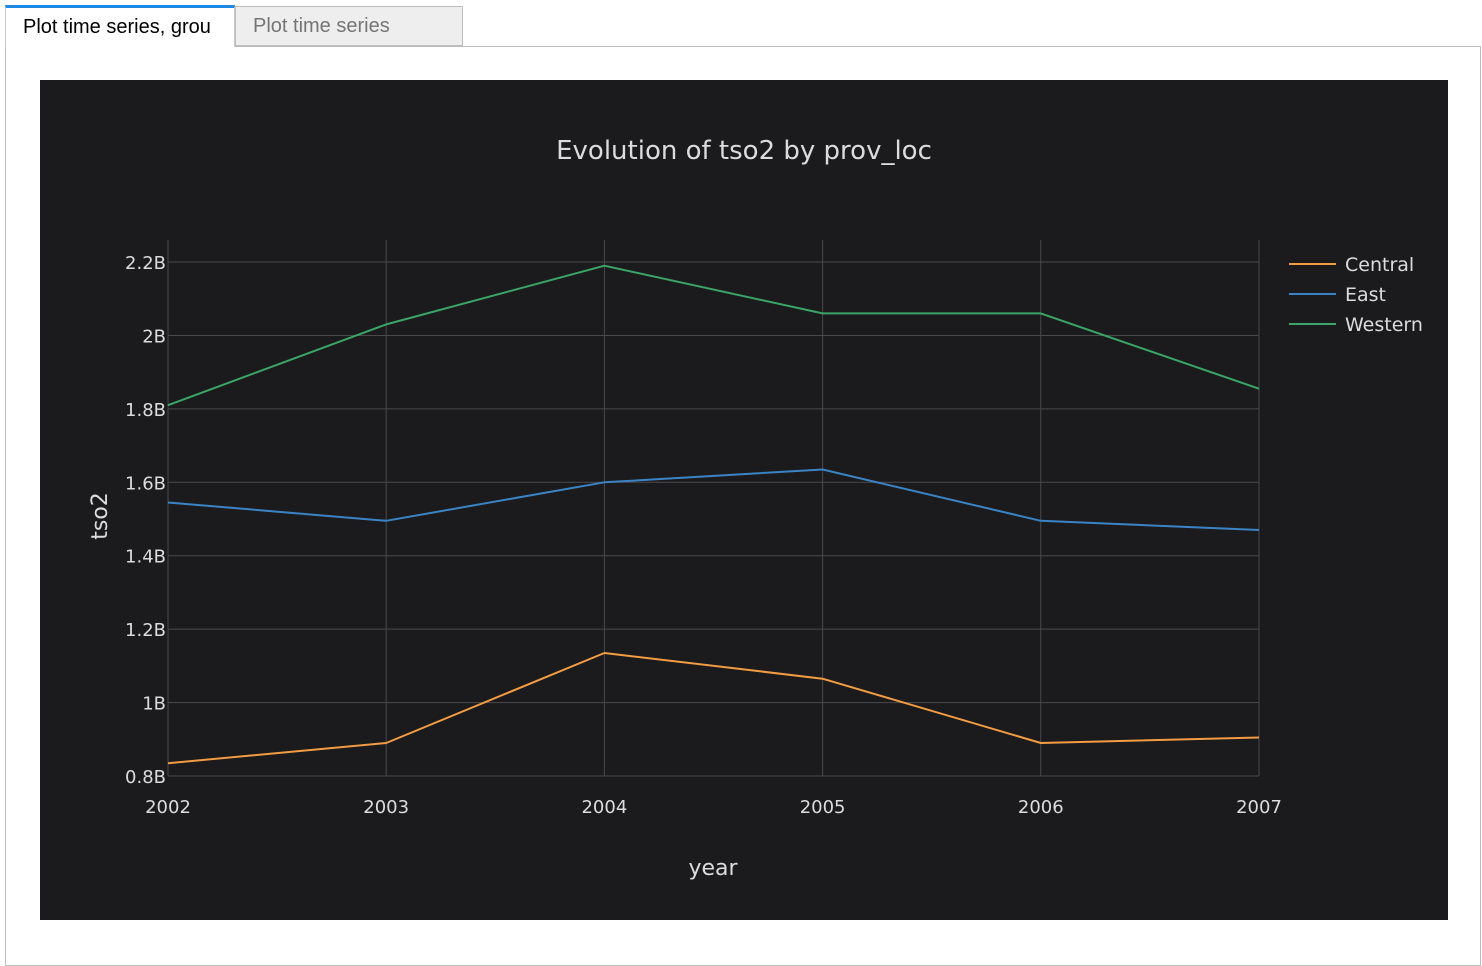 The width and height of the screenshot is (1482, 966). I want to click on legend: Central East Western, so click(1356, 295).